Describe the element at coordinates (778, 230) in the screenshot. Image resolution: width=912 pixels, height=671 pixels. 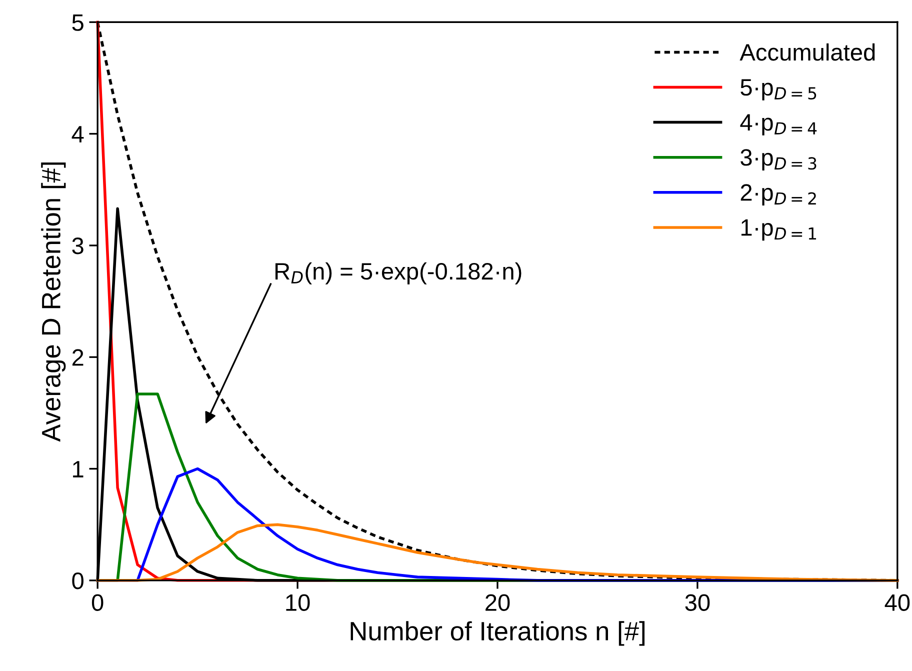
I see `legend-label: 1·p$_{D=1}$` at that location.